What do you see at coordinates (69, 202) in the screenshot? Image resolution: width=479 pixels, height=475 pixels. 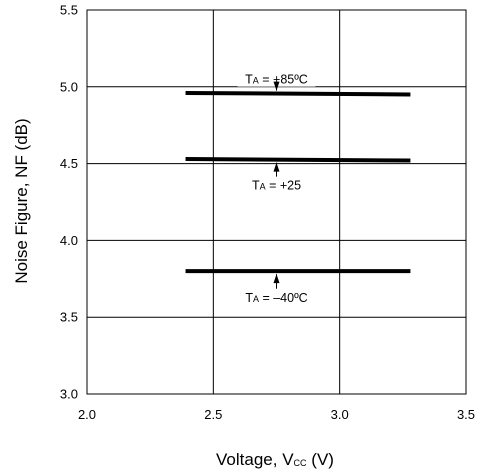 I see `y-tick-labels: 3.0 3.5 4.0 4.5 5.0 5.5` at bounding box center [69, 202].